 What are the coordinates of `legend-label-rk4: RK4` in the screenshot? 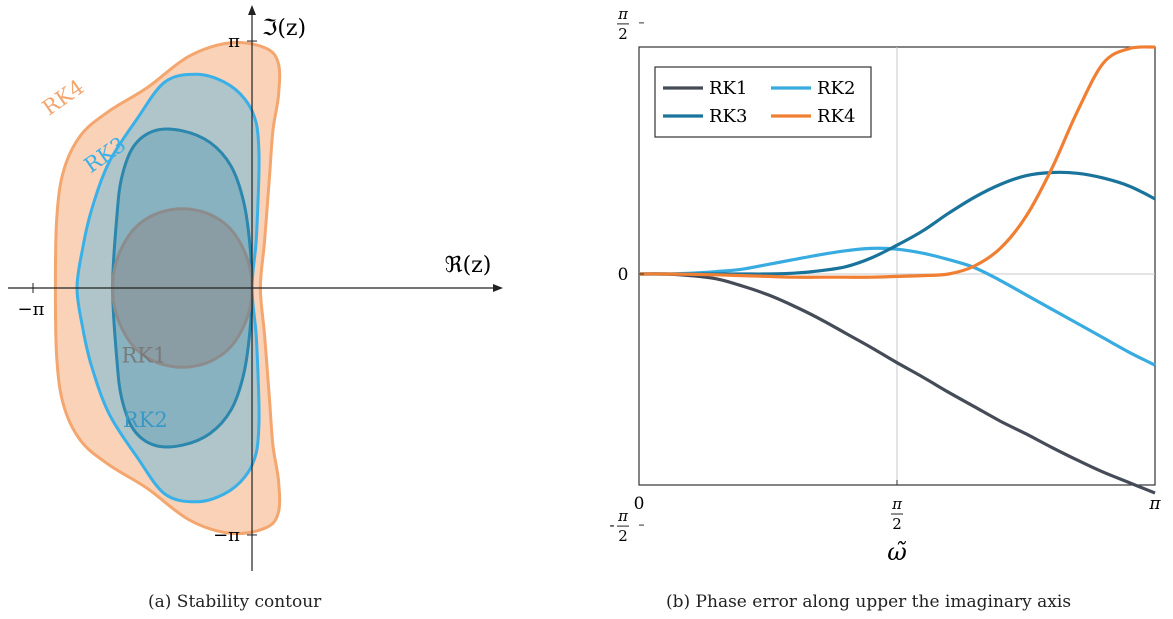 It's located at (836, 116).